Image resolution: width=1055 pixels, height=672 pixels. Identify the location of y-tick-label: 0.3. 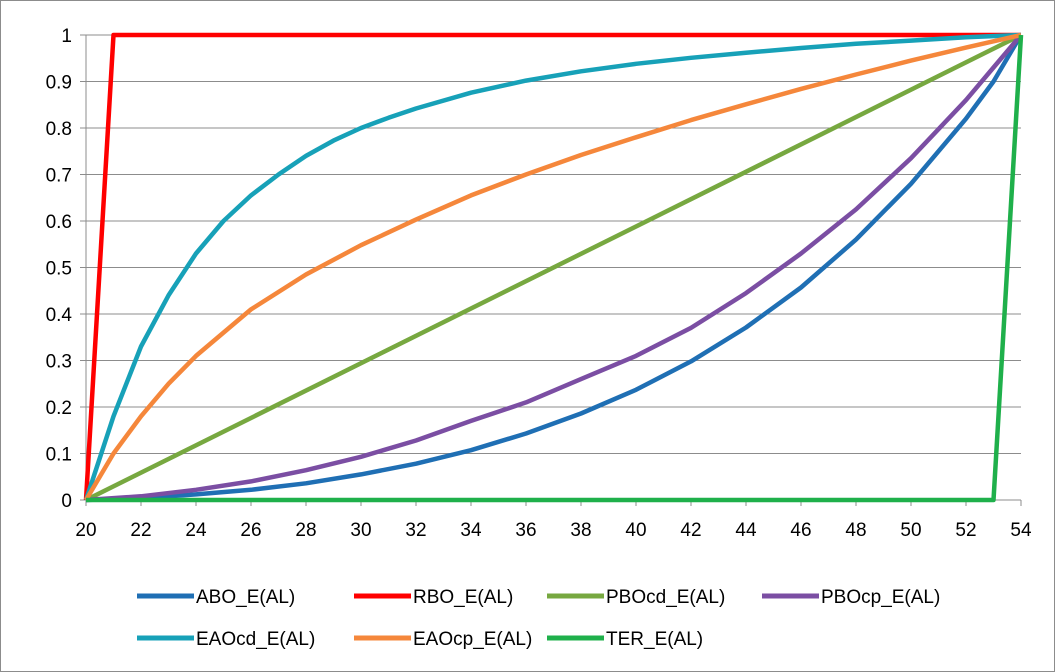
(59, 362).